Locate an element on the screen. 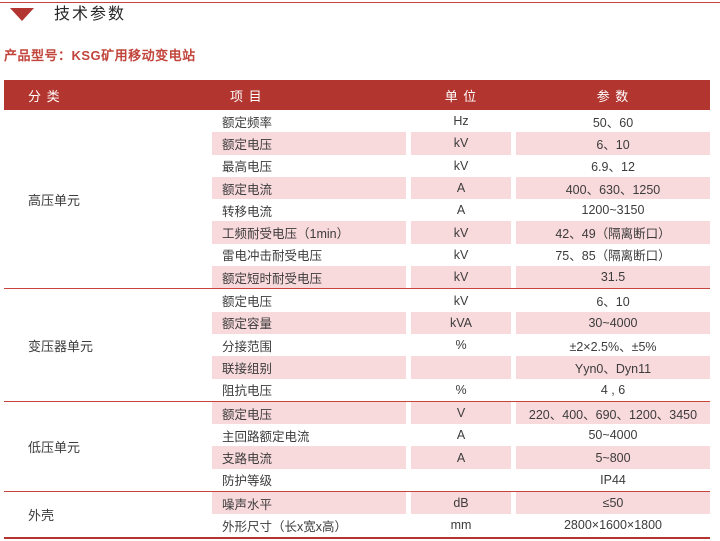 This screenshot has width=720, height=541. table-row: 额定频率 Hz 50、60 is located at coordinates (461, 121).